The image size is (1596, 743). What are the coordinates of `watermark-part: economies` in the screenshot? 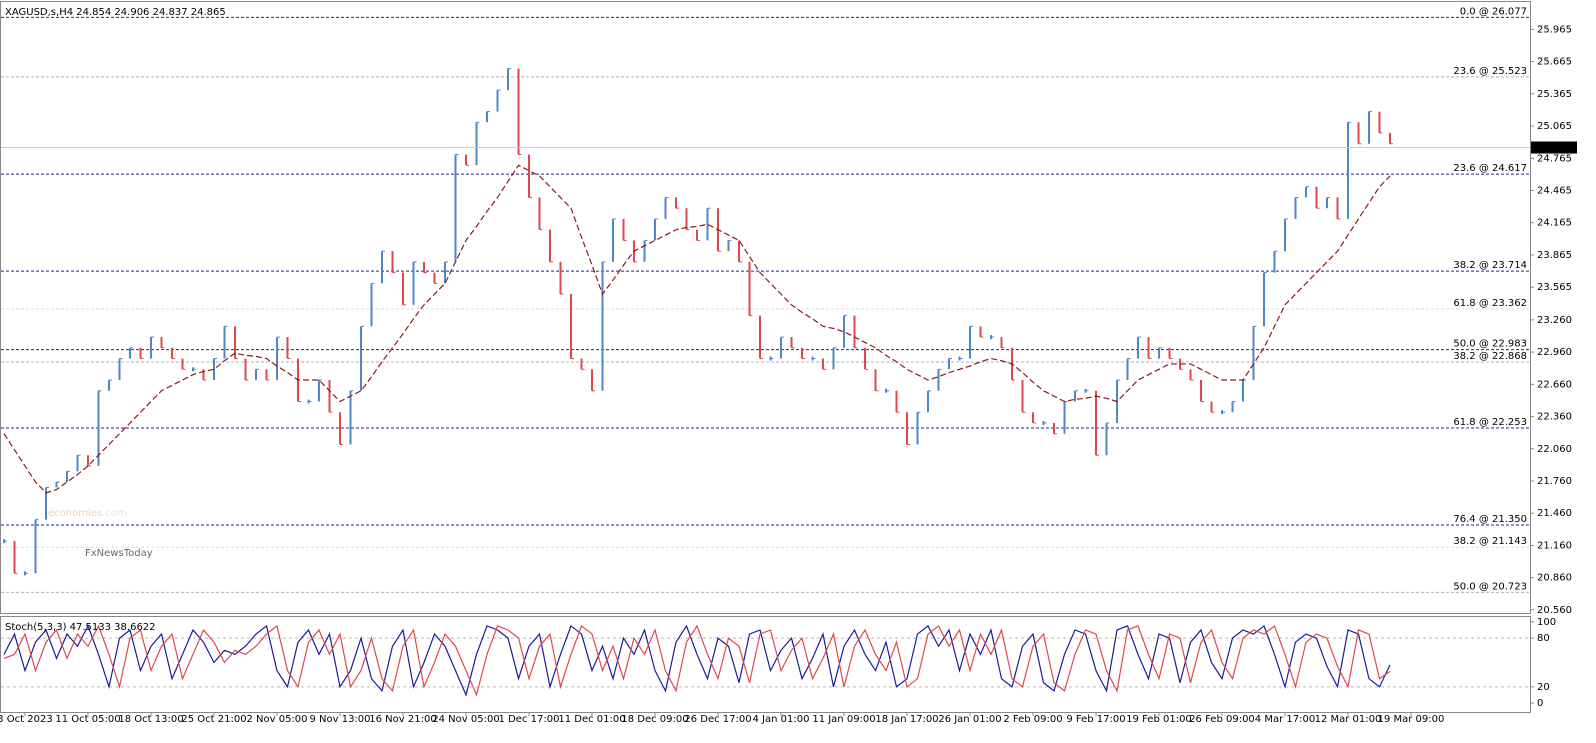 It's located at (75, 513).